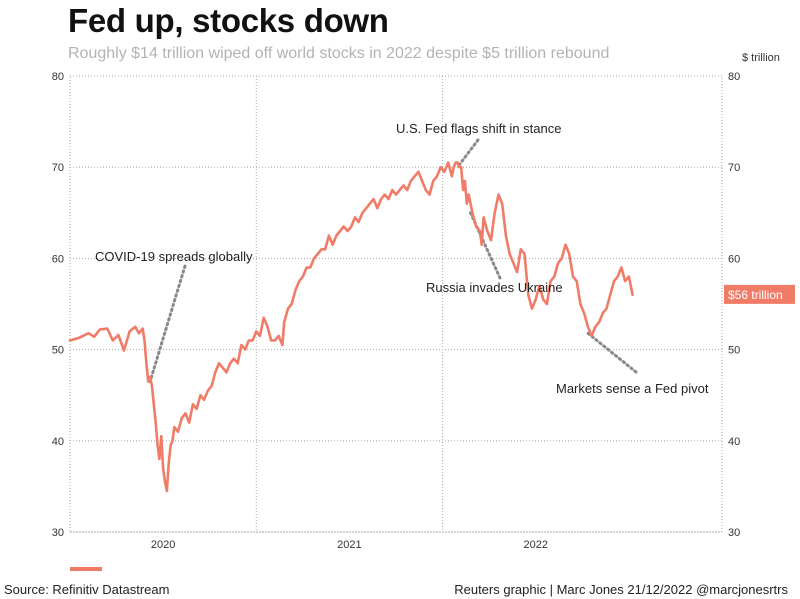  Describe the element at coordinates (58, 533) in the screenshot. I see `y-tick-label-left: 30` at that location.